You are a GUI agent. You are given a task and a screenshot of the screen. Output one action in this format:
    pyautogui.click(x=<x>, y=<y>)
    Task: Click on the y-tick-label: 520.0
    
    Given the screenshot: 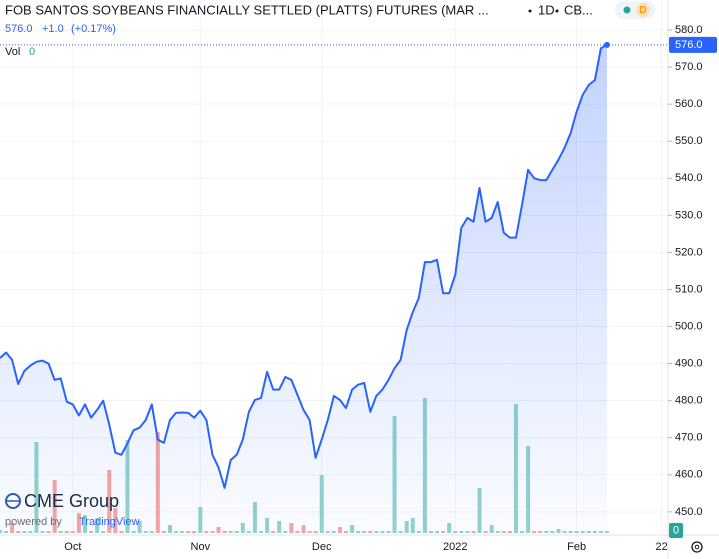 What is the action you would take?
    pyautogui.click(x=689, y=252)
    